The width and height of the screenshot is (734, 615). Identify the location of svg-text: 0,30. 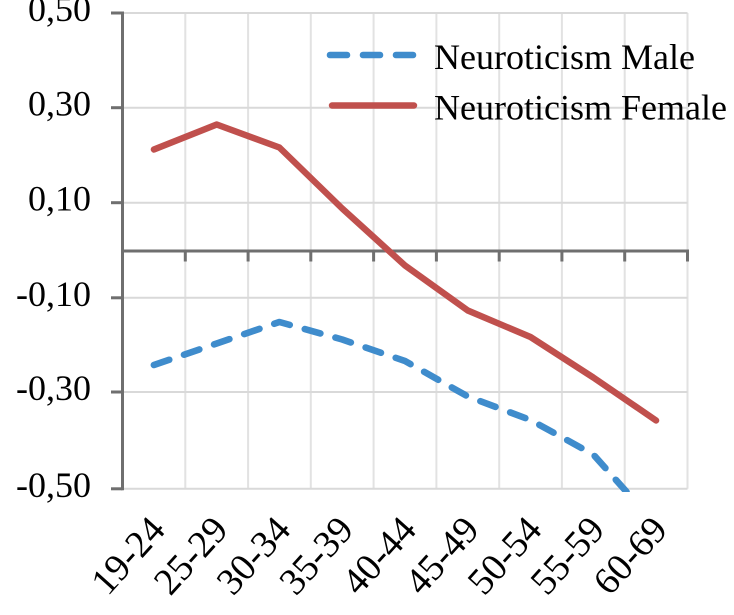
(59, 104).